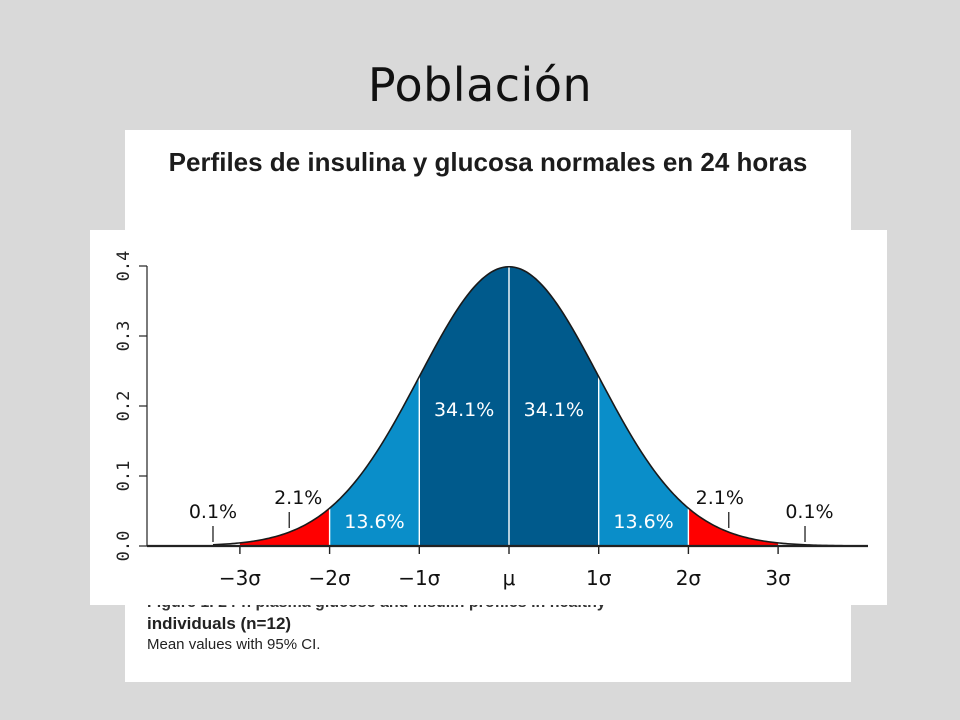 This screenshot has width=960, height=720. What do you see at coordinates (124, 266) in the screenshot?
I see `y-tick-label: 0.4` at bounding box center [124, 266].